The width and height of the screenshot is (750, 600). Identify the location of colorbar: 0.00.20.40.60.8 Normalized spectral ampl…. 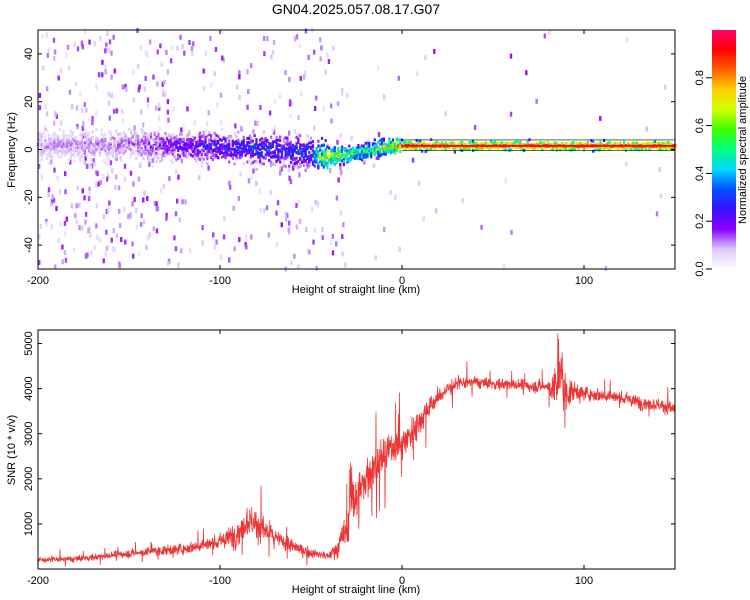
(721, 153).